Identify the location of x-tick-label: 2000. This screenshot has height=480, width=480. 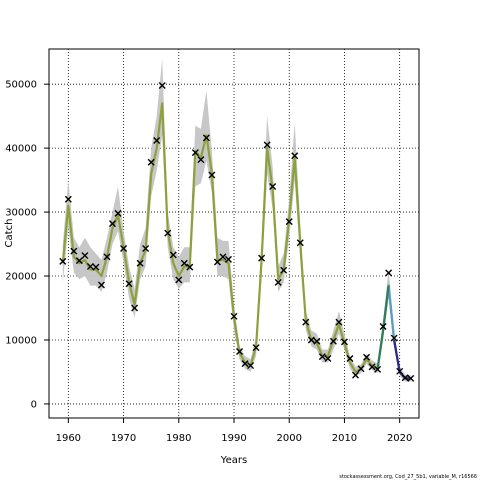
(288, 438).